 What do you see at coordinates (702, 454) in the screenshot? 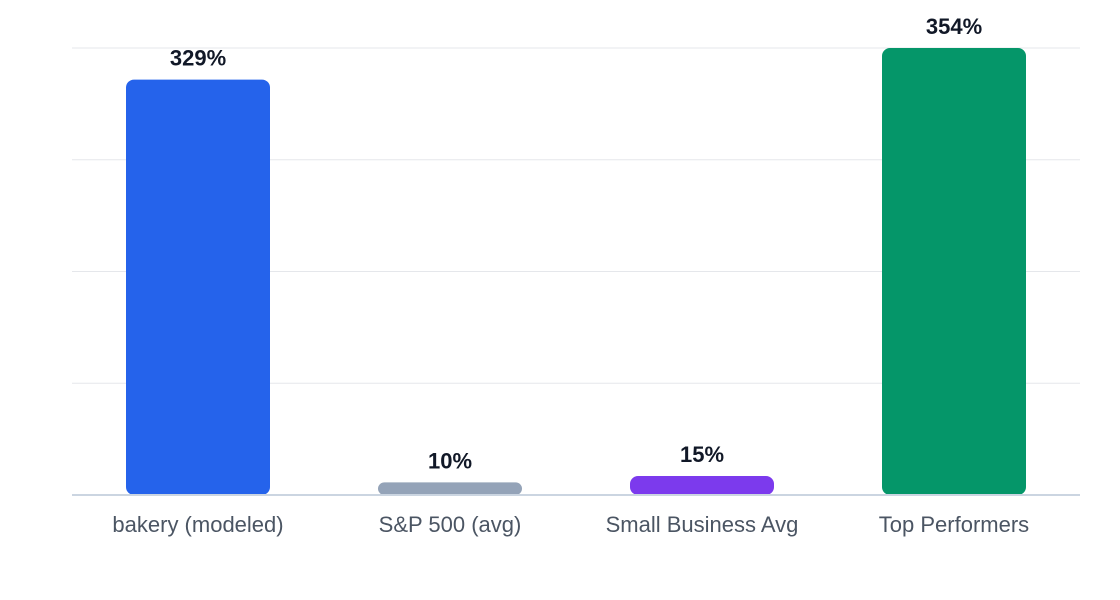
I see `value-label-small-business-avg: 15%` at bounding box center [702, 454].